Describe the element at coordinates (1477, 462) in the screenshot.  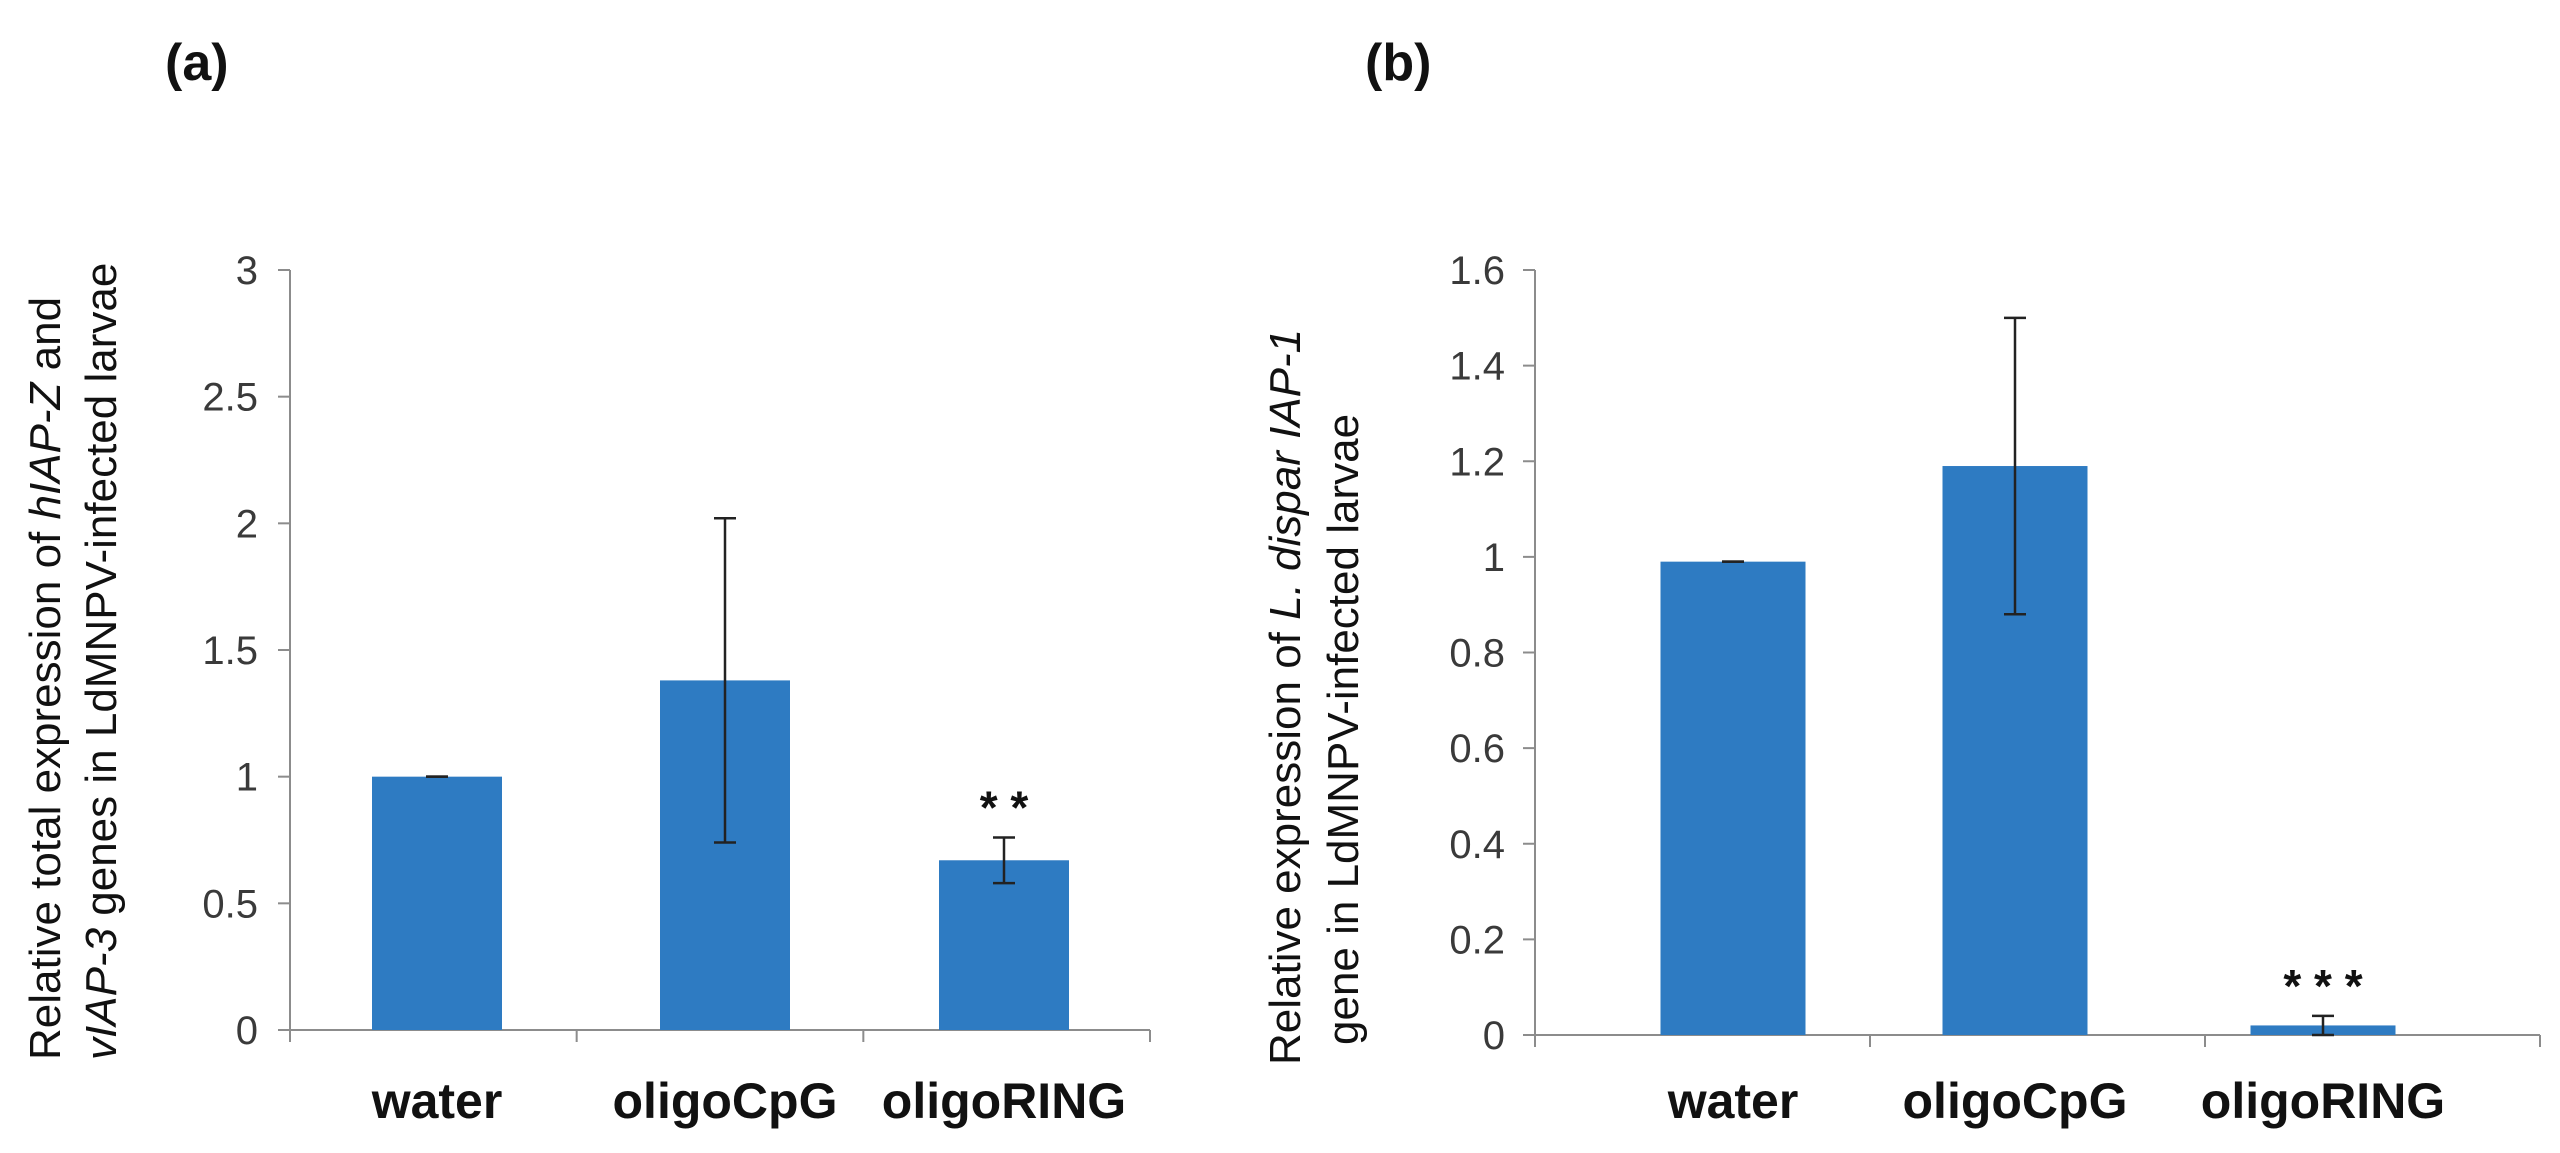
I see `panel-b-y-tick-label: 1.2` at that location.